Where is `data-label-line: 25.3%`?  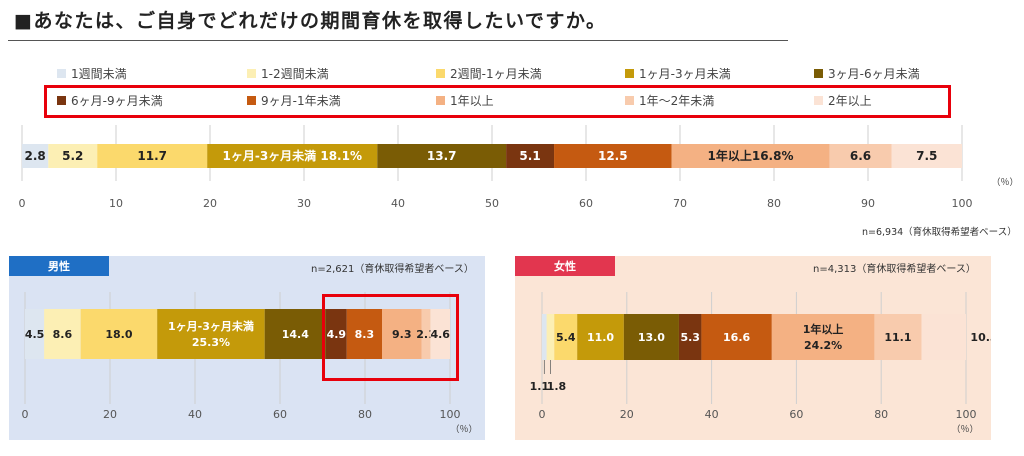
data-label-line: 25.3% is located at coordinates (211, 342).